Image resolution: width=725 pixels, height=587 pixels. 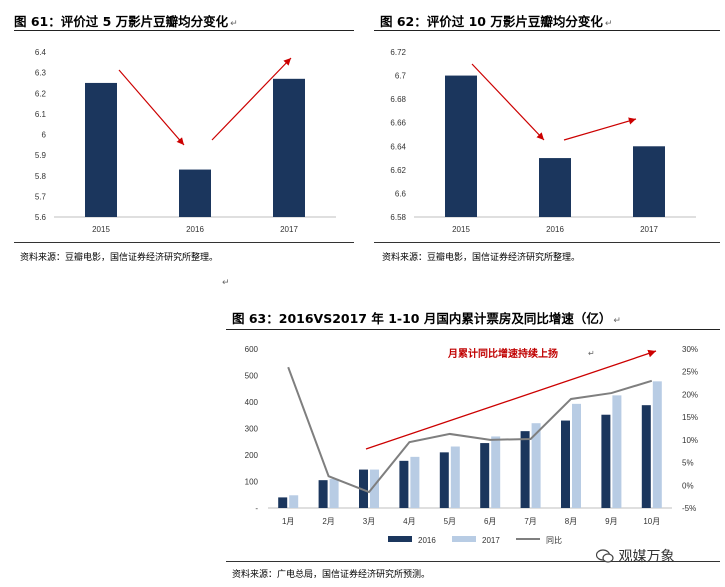 I want to click on fig63-annotation: 月累计同比增速持续上扬, so click(x=502, y=353).